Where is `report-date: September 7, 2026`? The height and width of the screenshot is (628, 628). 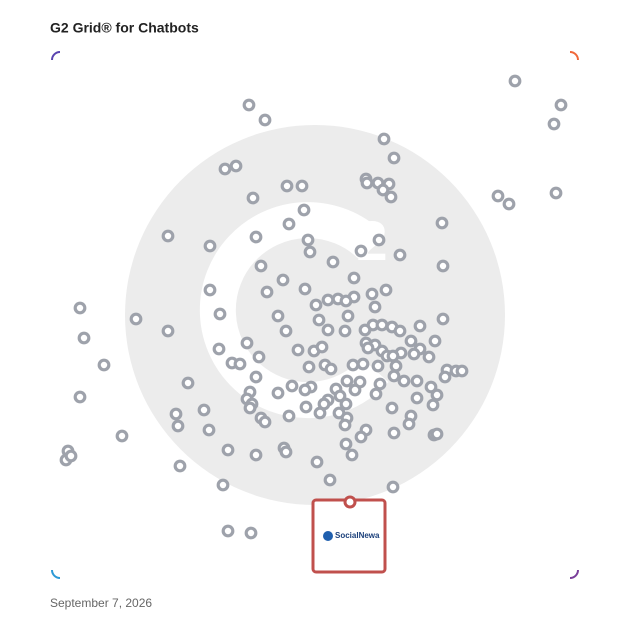 report-date: September 7, 2026 is located at coordinates (101, 603).